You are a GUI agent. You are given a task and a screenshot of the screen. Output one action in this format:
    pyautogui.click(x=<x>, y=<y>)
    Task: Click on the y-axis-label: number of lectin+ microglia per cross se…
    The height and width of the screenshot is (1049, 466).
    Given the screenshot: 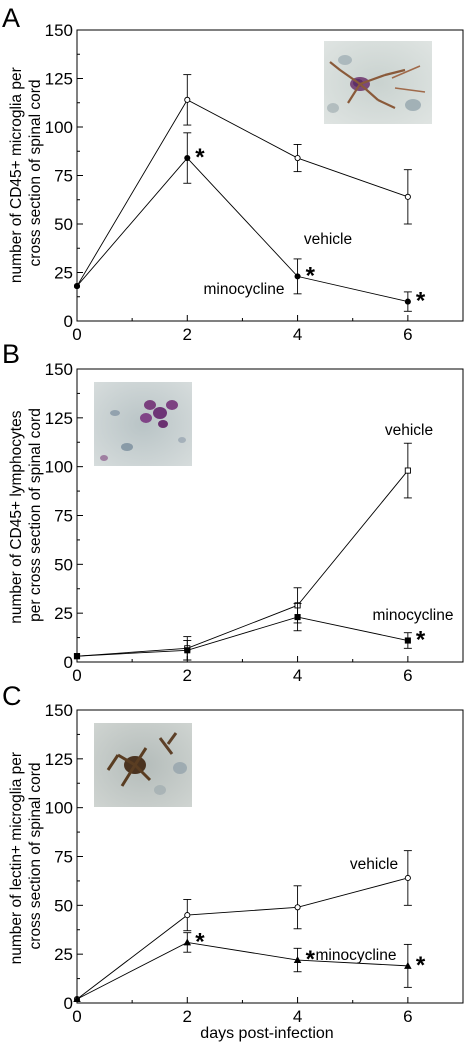 What is the action you would take?
    pyautogui.click(x=26, y=856)
    